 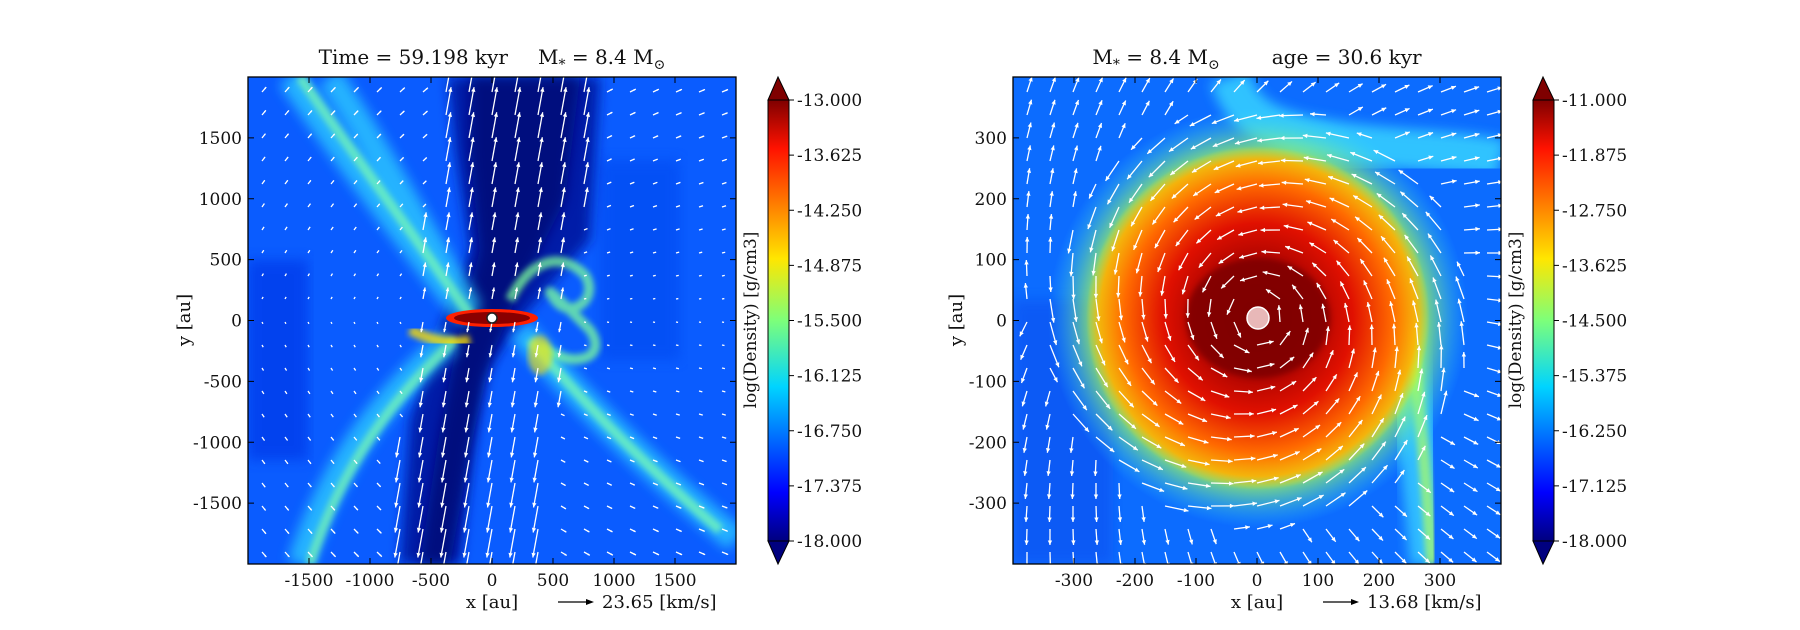 What do you see at coordinates (217, 443) in the screenshot?
I see `y-tick-label: -1000` at bounding box center [217, 443].